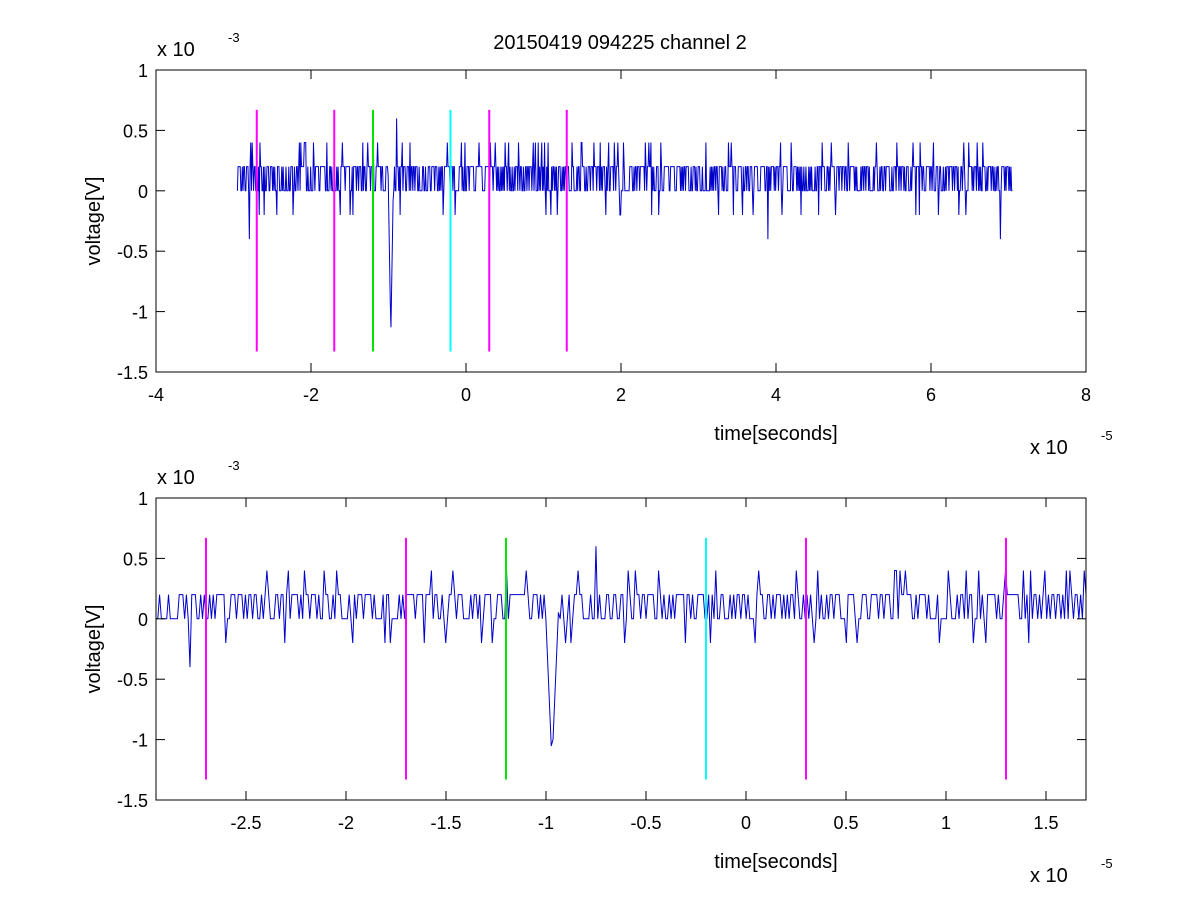  I want to click on x-tick-label: -1, so click(546, 823).